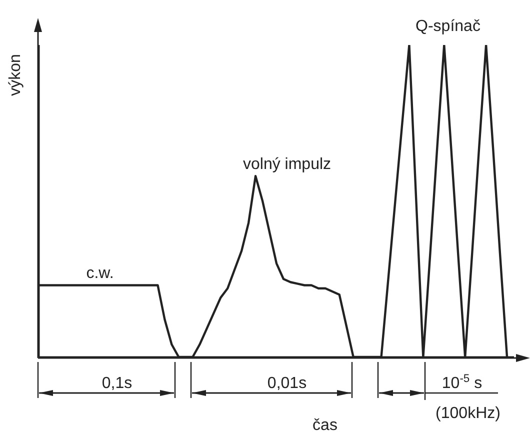  I want to click on text: 0,1s, so click(117, 383).